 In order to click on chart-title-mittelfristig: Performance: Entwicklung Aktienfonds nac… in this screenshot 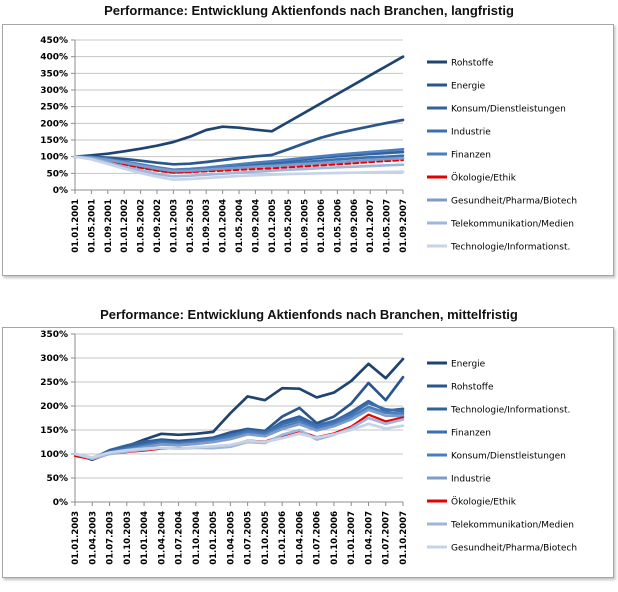, I will do `click(309, 314)`.